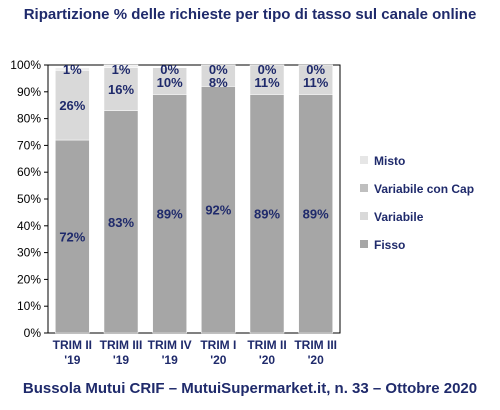 The height and width of the screenshot is (410, 500). What do you see at coordinates (389, 245) in the screenshot?
I see `legend-label-fisso: Fisso` at bounding box center [389, 245].